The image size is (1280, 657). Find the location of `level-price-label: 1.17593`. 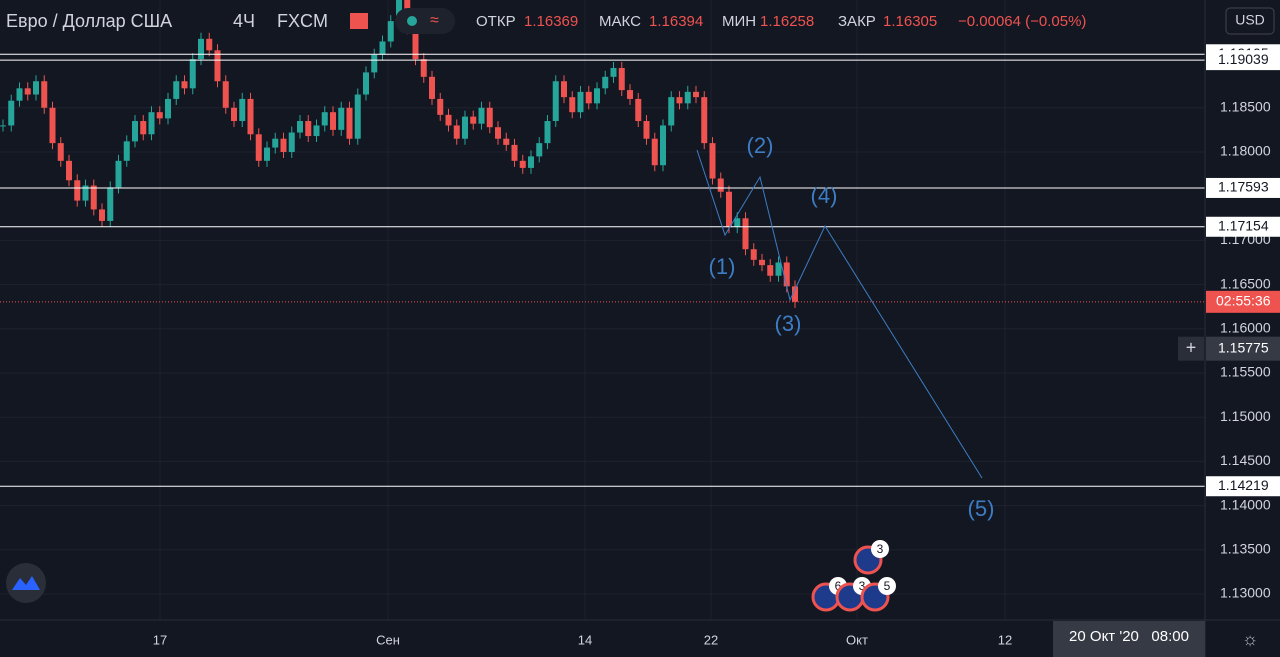

level-price-label: 1.17593 is located at coordinates (1243, 187).